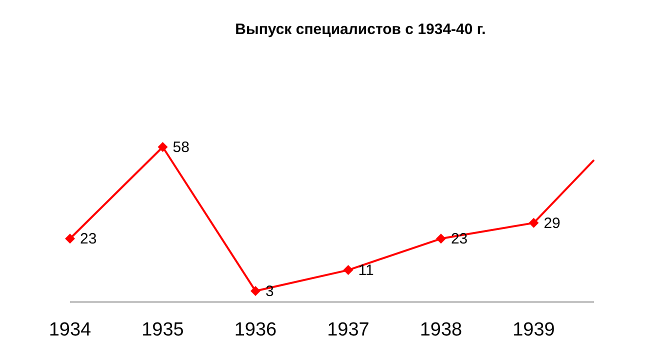 Image resolution: width=659 pixels, height=356 pixels. Describe the element at coordinates (552, 223) in the screenshot. I see `data-label: 29` at that location.